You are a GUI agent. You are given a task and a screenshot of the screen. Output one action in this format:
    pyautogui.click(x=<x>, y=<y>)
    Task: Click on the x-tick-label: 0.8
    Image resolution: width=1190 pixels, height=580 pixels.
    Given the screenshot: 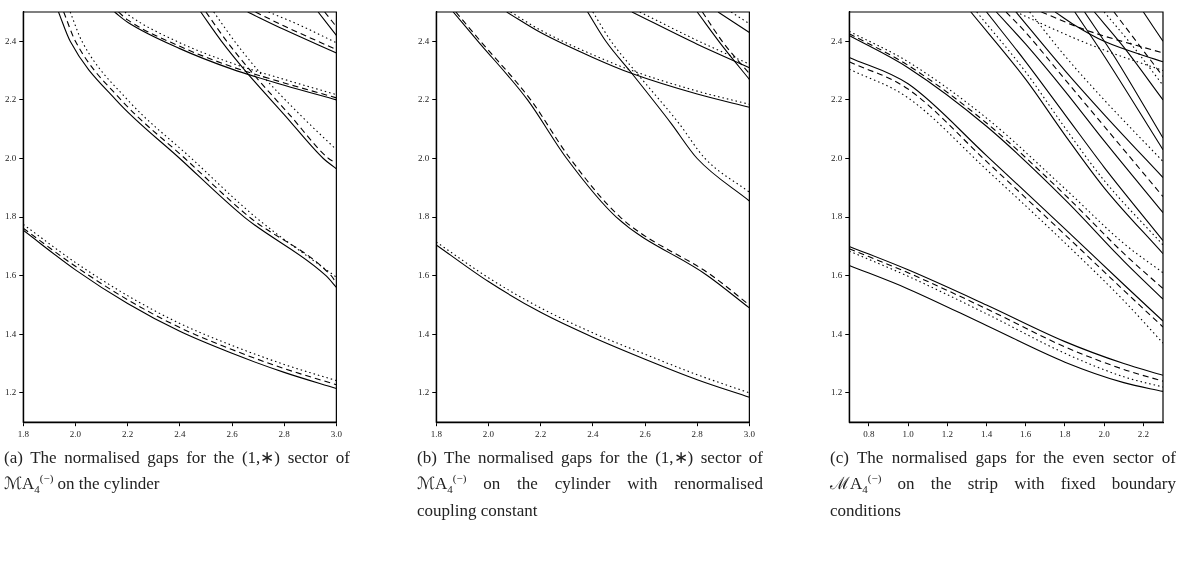 What is the action you would take?
    pyautogui.click(x=869, y=433)
    